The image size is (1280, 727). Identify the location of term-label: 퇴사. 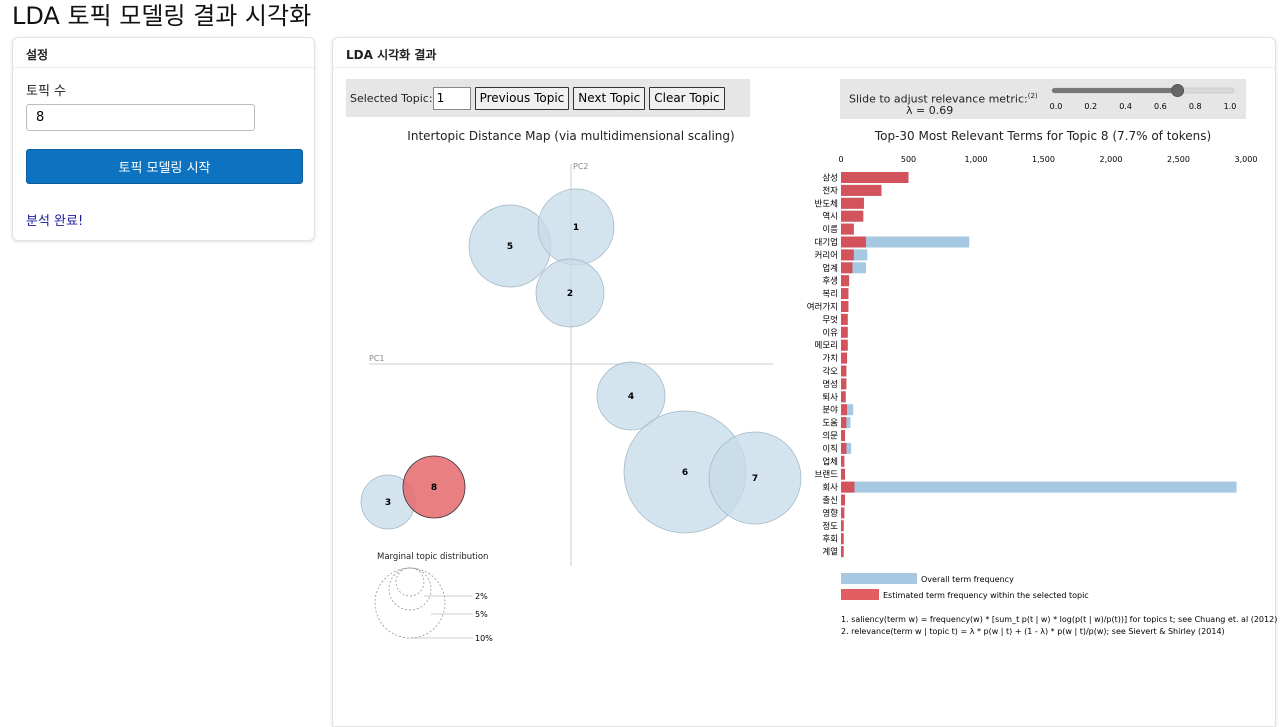
(830, 398).